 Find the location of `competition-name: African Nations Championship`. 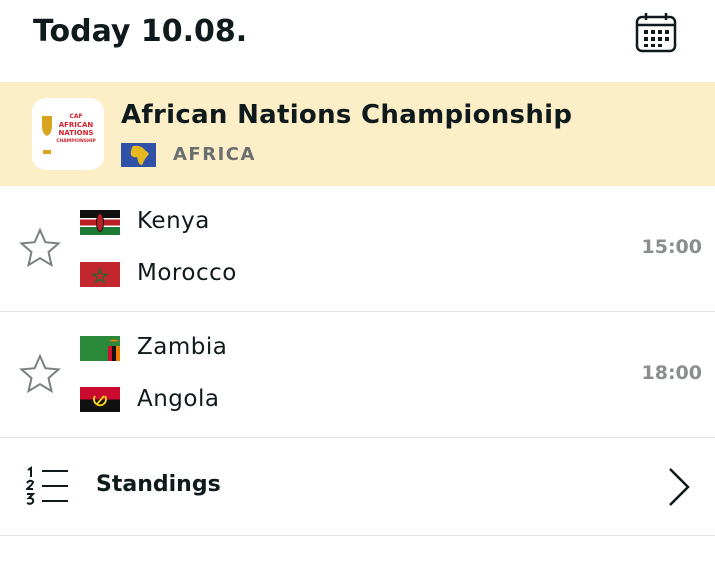

competition-name: African Nations Championship is located at coordinates (347, 115).